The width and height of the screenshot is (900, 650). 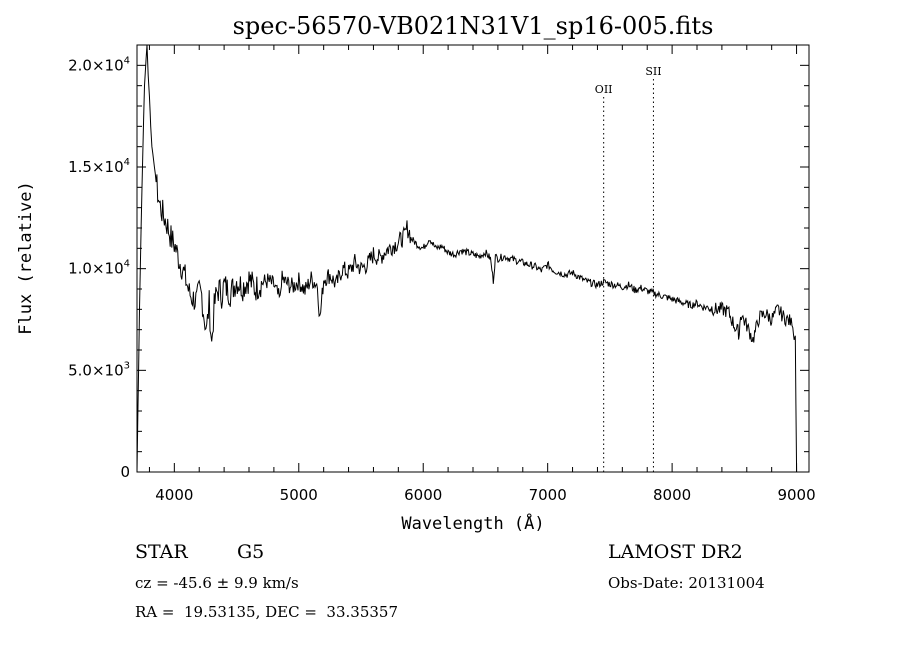 What do you see at coordinates (125, 472) in the screenshot?
I see `y-tick-label: 0` at bounding box center [125, 472].